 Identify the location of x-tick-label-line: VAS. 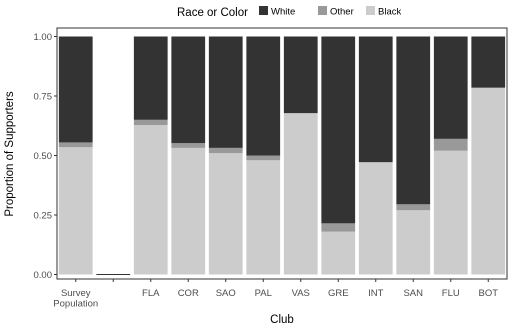
(301, 293).